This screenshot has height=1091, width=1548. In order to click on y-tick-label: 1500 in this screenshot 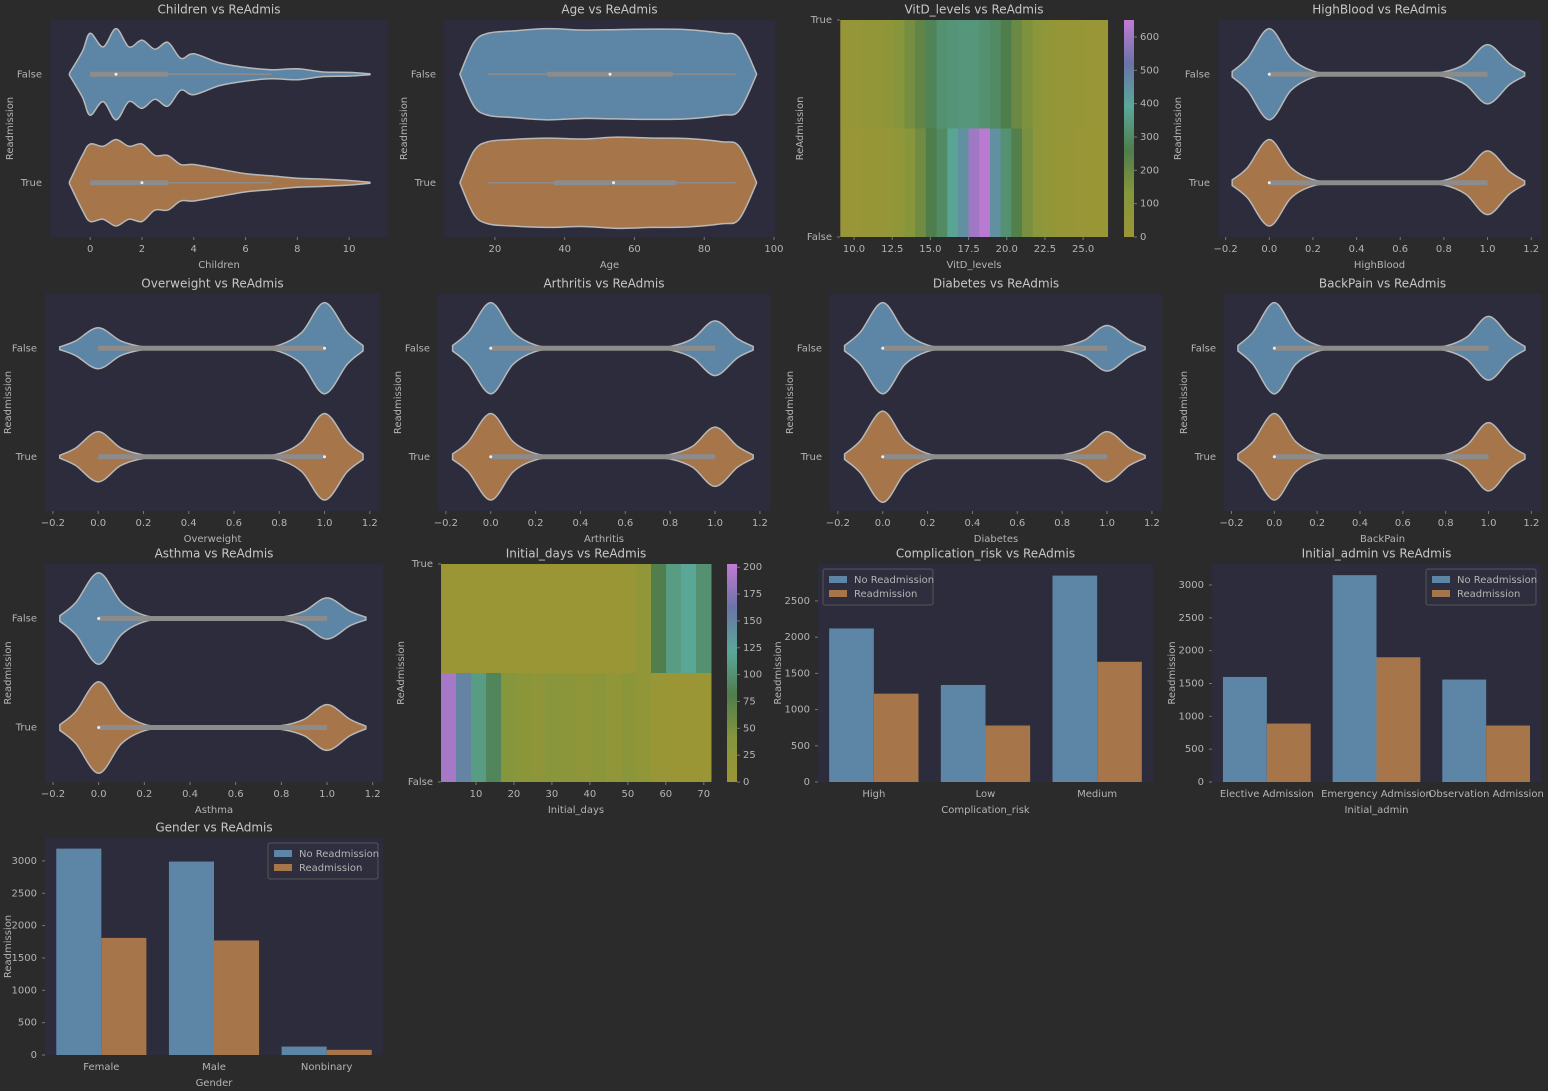, I will do `click(24, 958)`.